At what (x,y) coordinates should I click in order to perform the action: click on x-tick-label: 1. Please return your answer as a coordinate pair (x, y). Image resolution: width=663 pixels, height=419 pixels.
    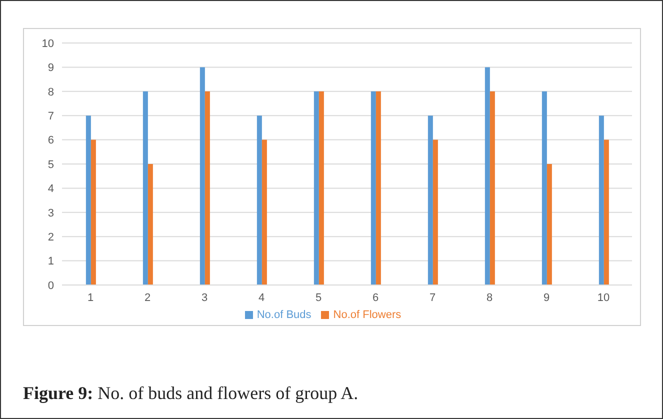
    Looking at the image, I should click on (90, 298).